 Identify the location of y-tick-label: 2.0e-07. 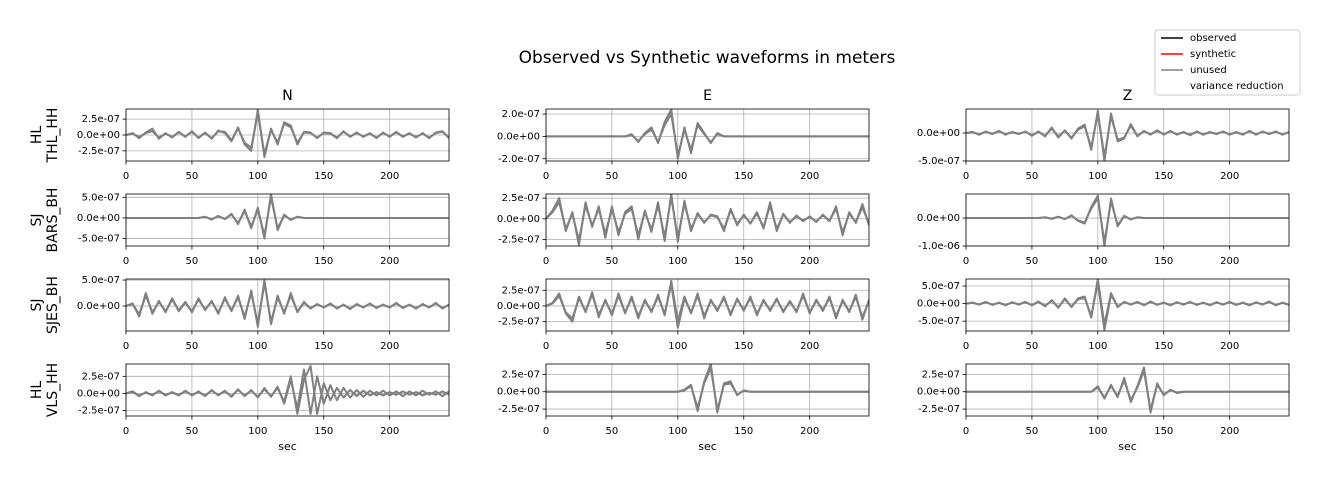
(521, 114).